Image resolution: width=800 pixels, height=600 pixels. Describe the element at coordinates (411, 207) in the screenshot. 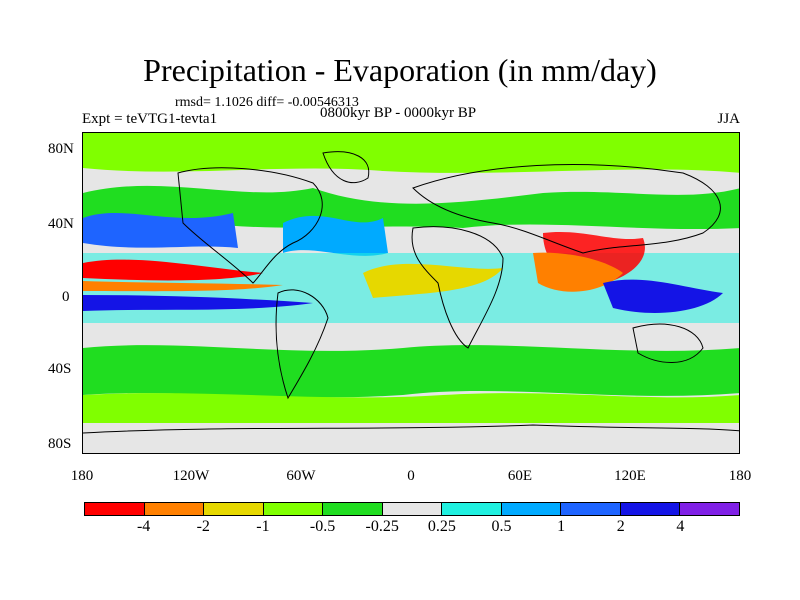

I see `north-midlat-green` at that location.